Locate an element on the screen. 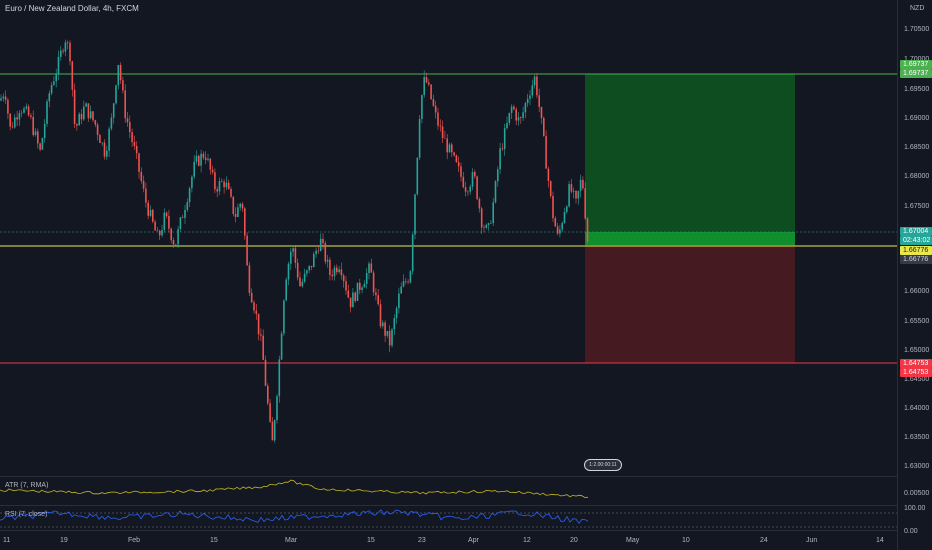 The width and height of the screenshot is (932, 550). time-tick: 19 is located at coordinates (64, 540).